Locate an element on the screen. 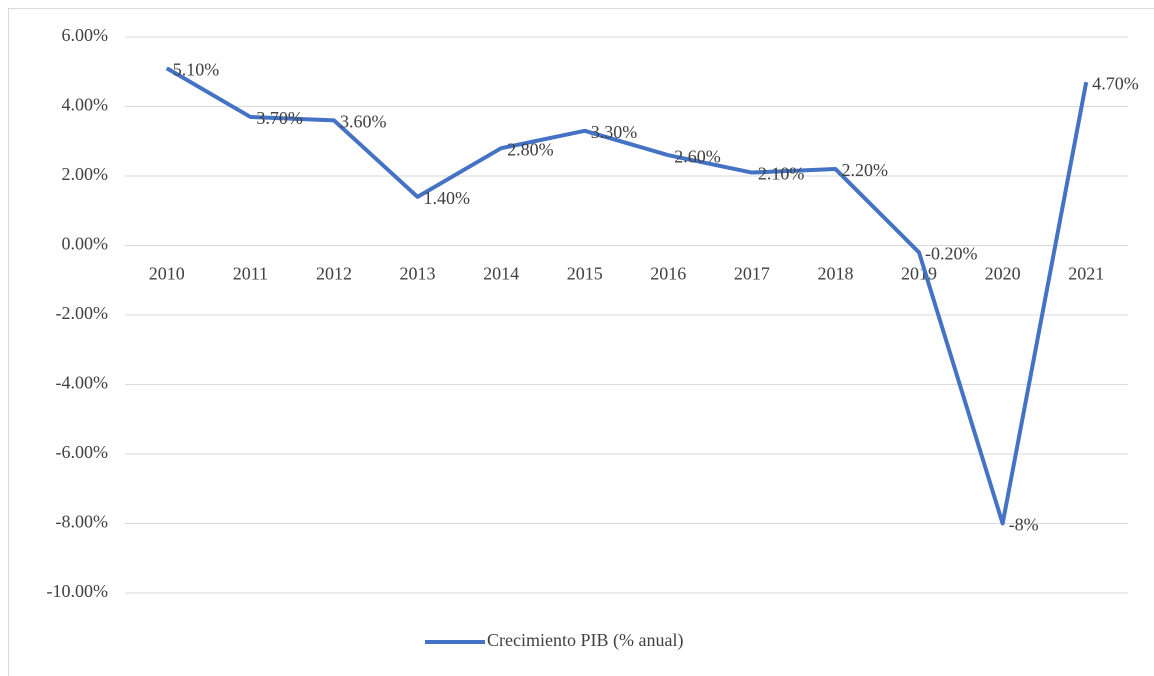 The height and width of the screenshot is (676, 1154). y-tick-label: 6.00% is located at coordinates (85, 35).